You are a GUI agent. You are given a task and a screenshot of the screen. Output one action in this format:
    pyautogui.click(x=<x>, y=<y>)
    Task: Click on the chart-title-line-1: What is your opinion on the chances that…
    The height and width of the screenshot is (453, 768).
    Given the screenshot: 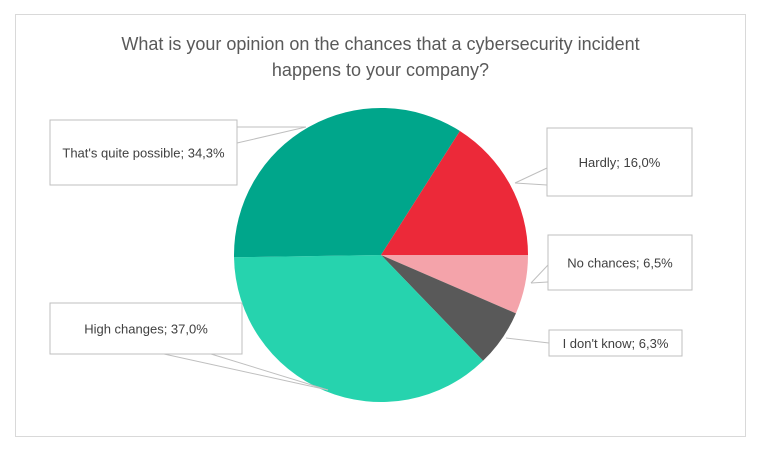 What is the action you would take?
    pyautogui.click(x=380, y=44)
    